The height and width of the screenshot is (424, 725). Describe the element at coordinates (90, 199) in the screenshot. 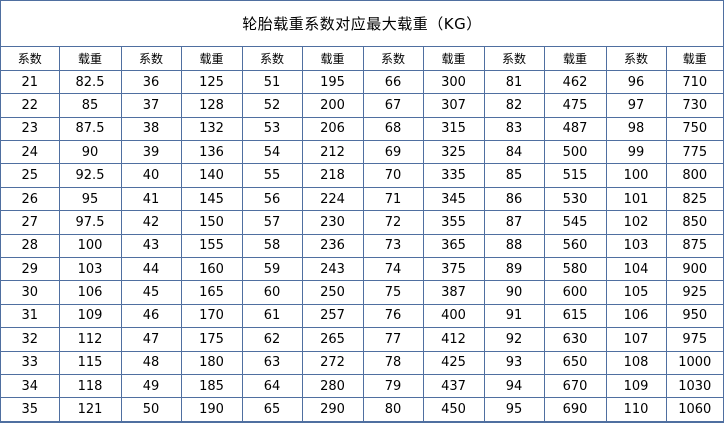

I see `max-load-cell: 95` at that location.